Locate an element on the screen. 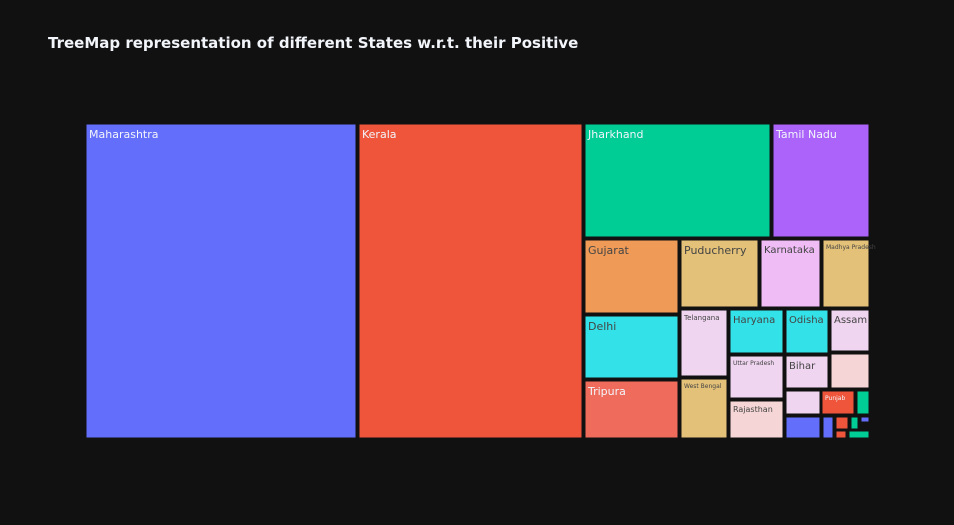 This screenshot has height=525, width=954. tile-label: Kerala is located at coordinates (379, 134).